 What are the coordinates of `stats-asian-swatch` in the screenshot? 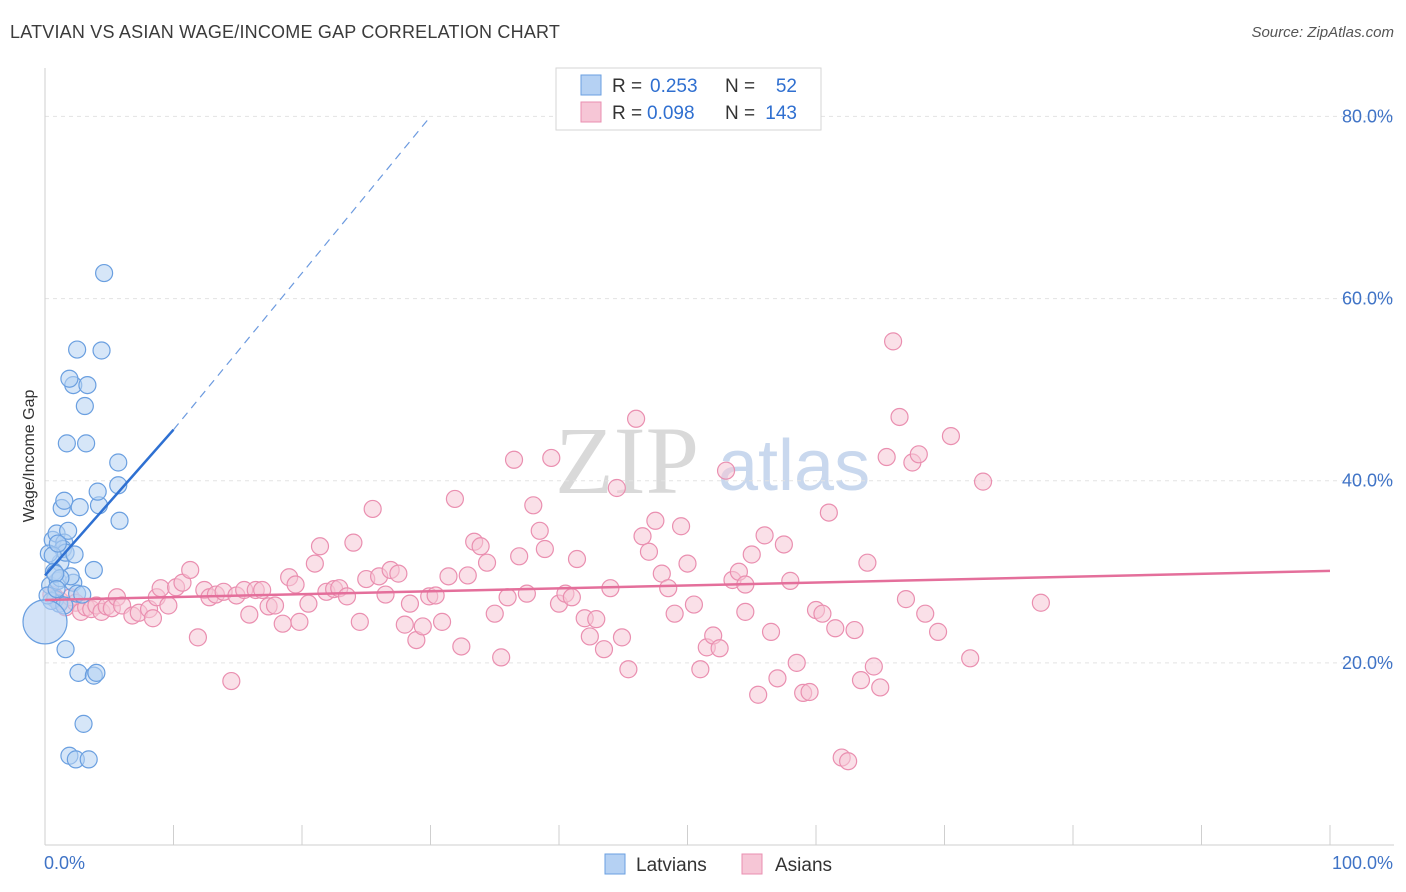 It's located at (591, 112).